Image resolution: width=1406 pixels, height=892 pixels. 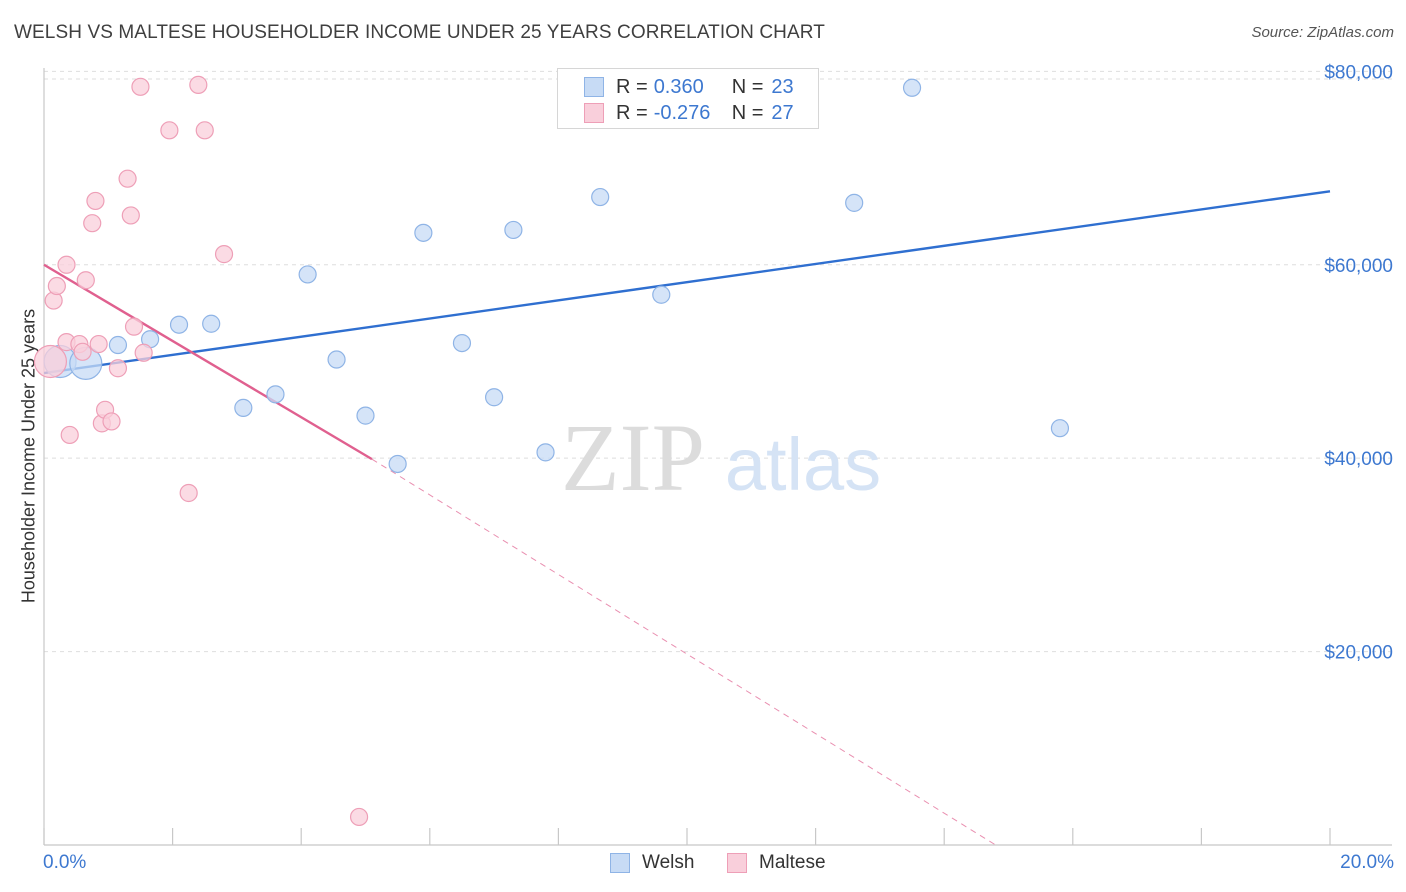 What do you see at coordinates (594, 113) in the screenshot?
I see `maltese-swatch` at bounding box center [594, 113].